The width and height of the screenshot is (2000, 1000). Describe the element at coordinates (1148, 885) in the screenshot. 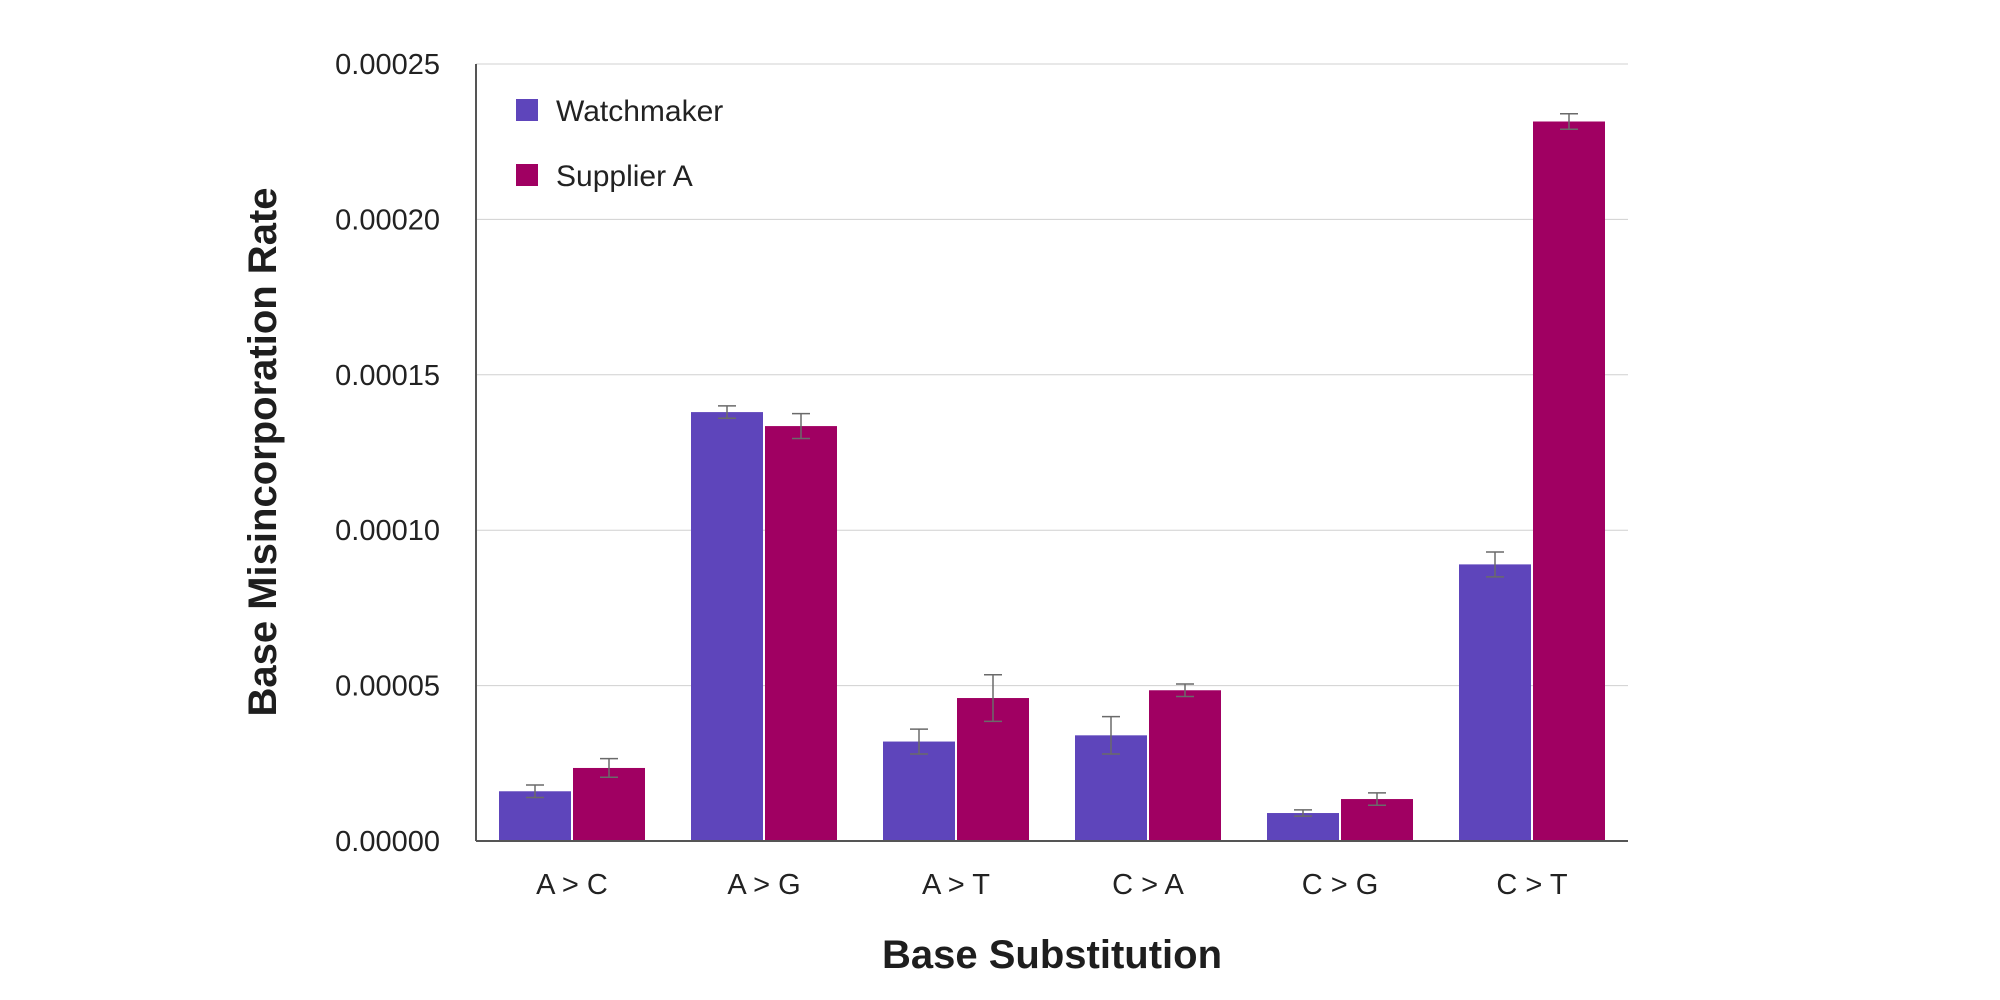

I see `x-category-label: C > A` at that location.